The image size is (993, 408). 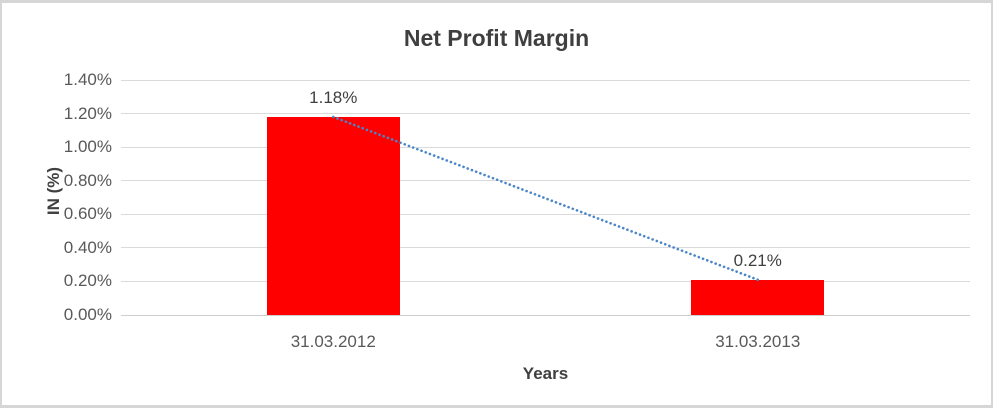 What do you see at coordinates (333, 341) in the screenshot?
I see `x-category-label: 31.03.2012` at bounding box center [333, 341].